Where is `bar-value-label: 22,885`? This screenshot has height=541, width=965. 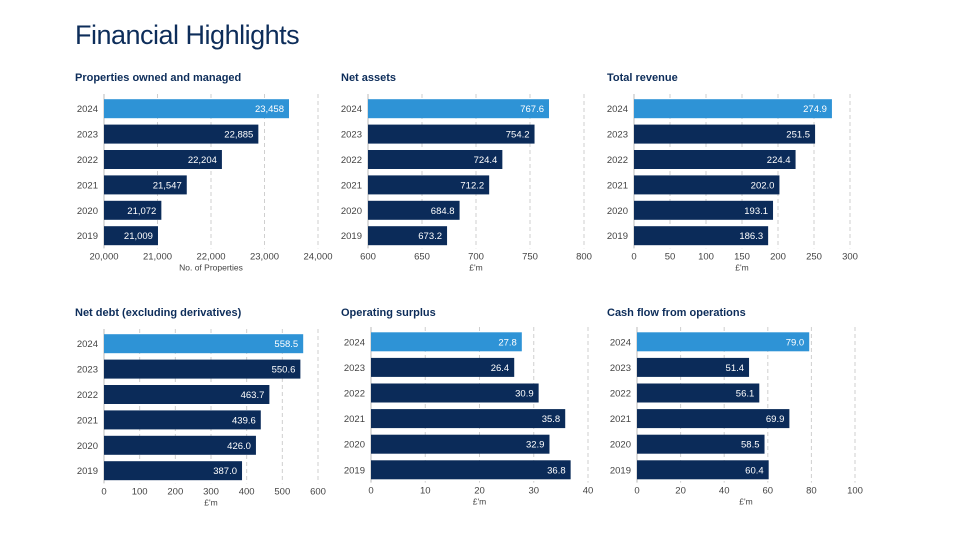
bar-value-label: 22,885 is located at coordinates (238, 135).